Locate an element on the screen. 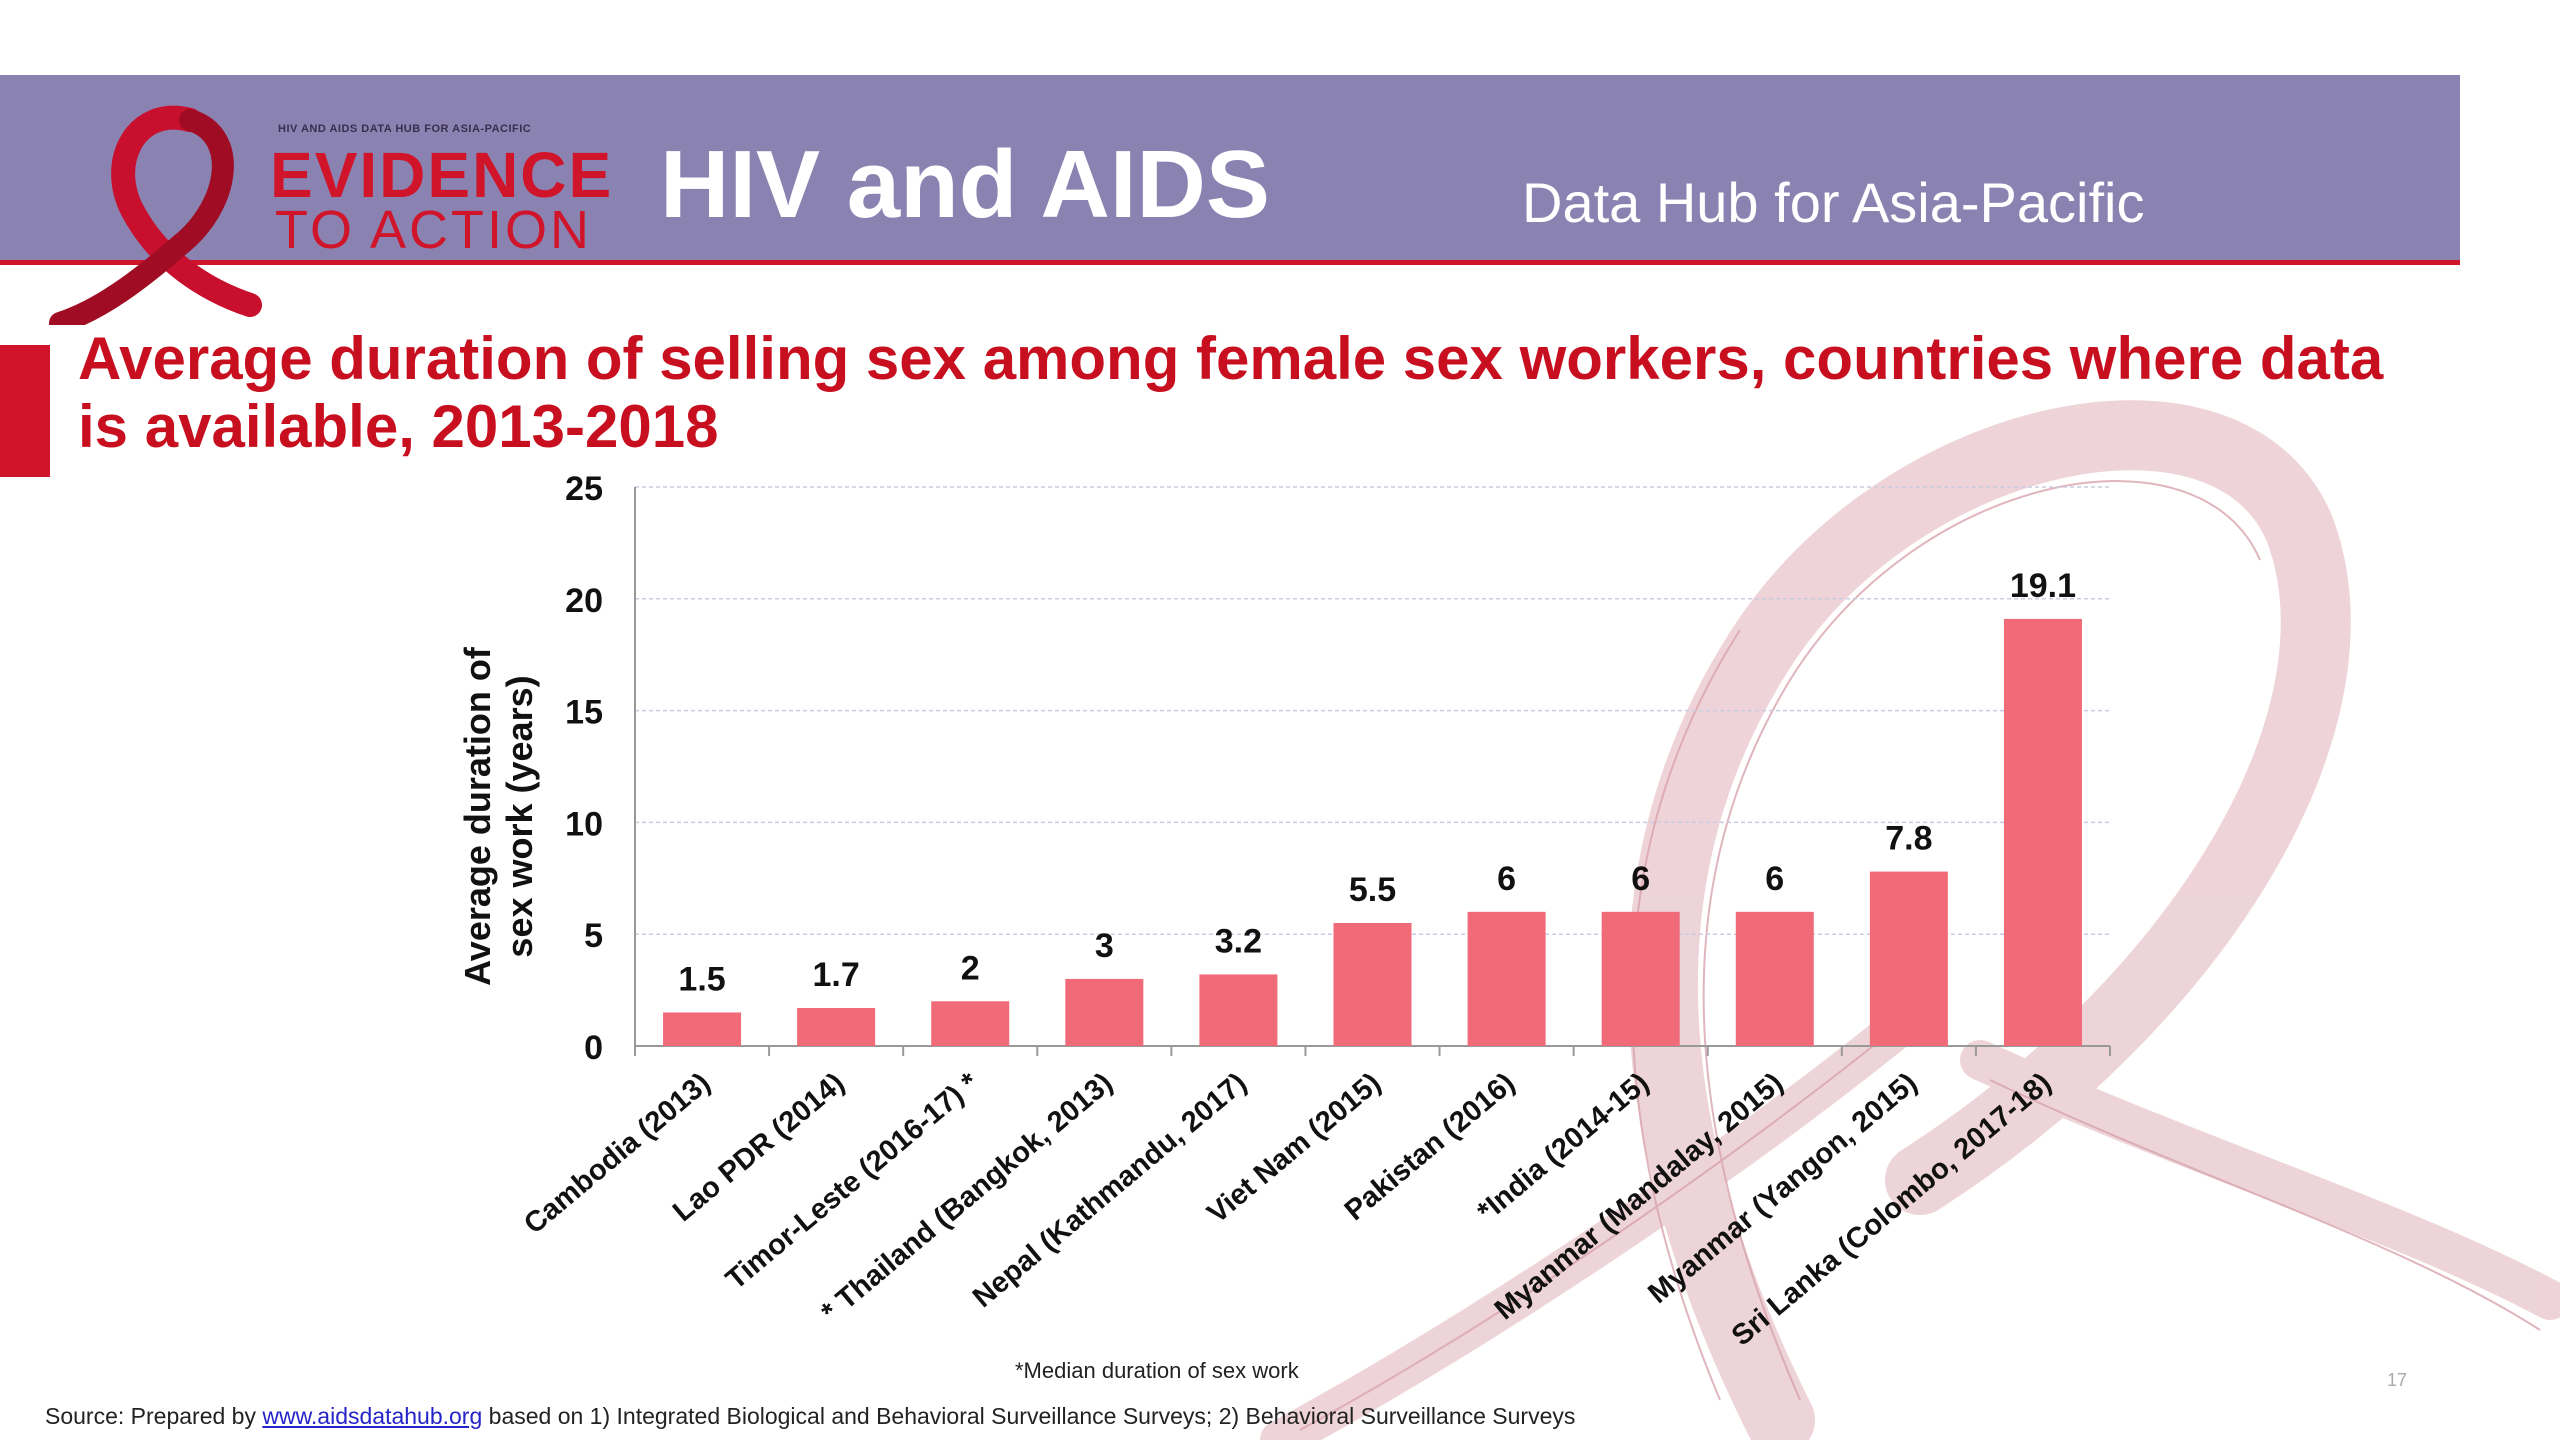 The image size is (2560, 1440). footnote: *Median duration of sex work is located at coordinates (1157, 1370).